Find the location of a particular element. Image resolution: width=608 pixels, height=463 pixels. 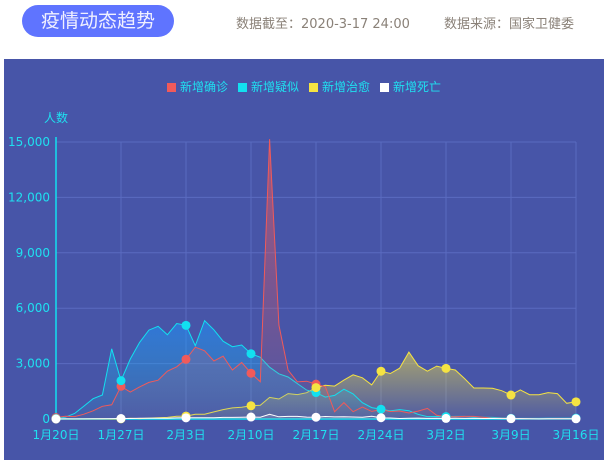

y-tick-label: 3,000 is located at coordinates (33, 364).